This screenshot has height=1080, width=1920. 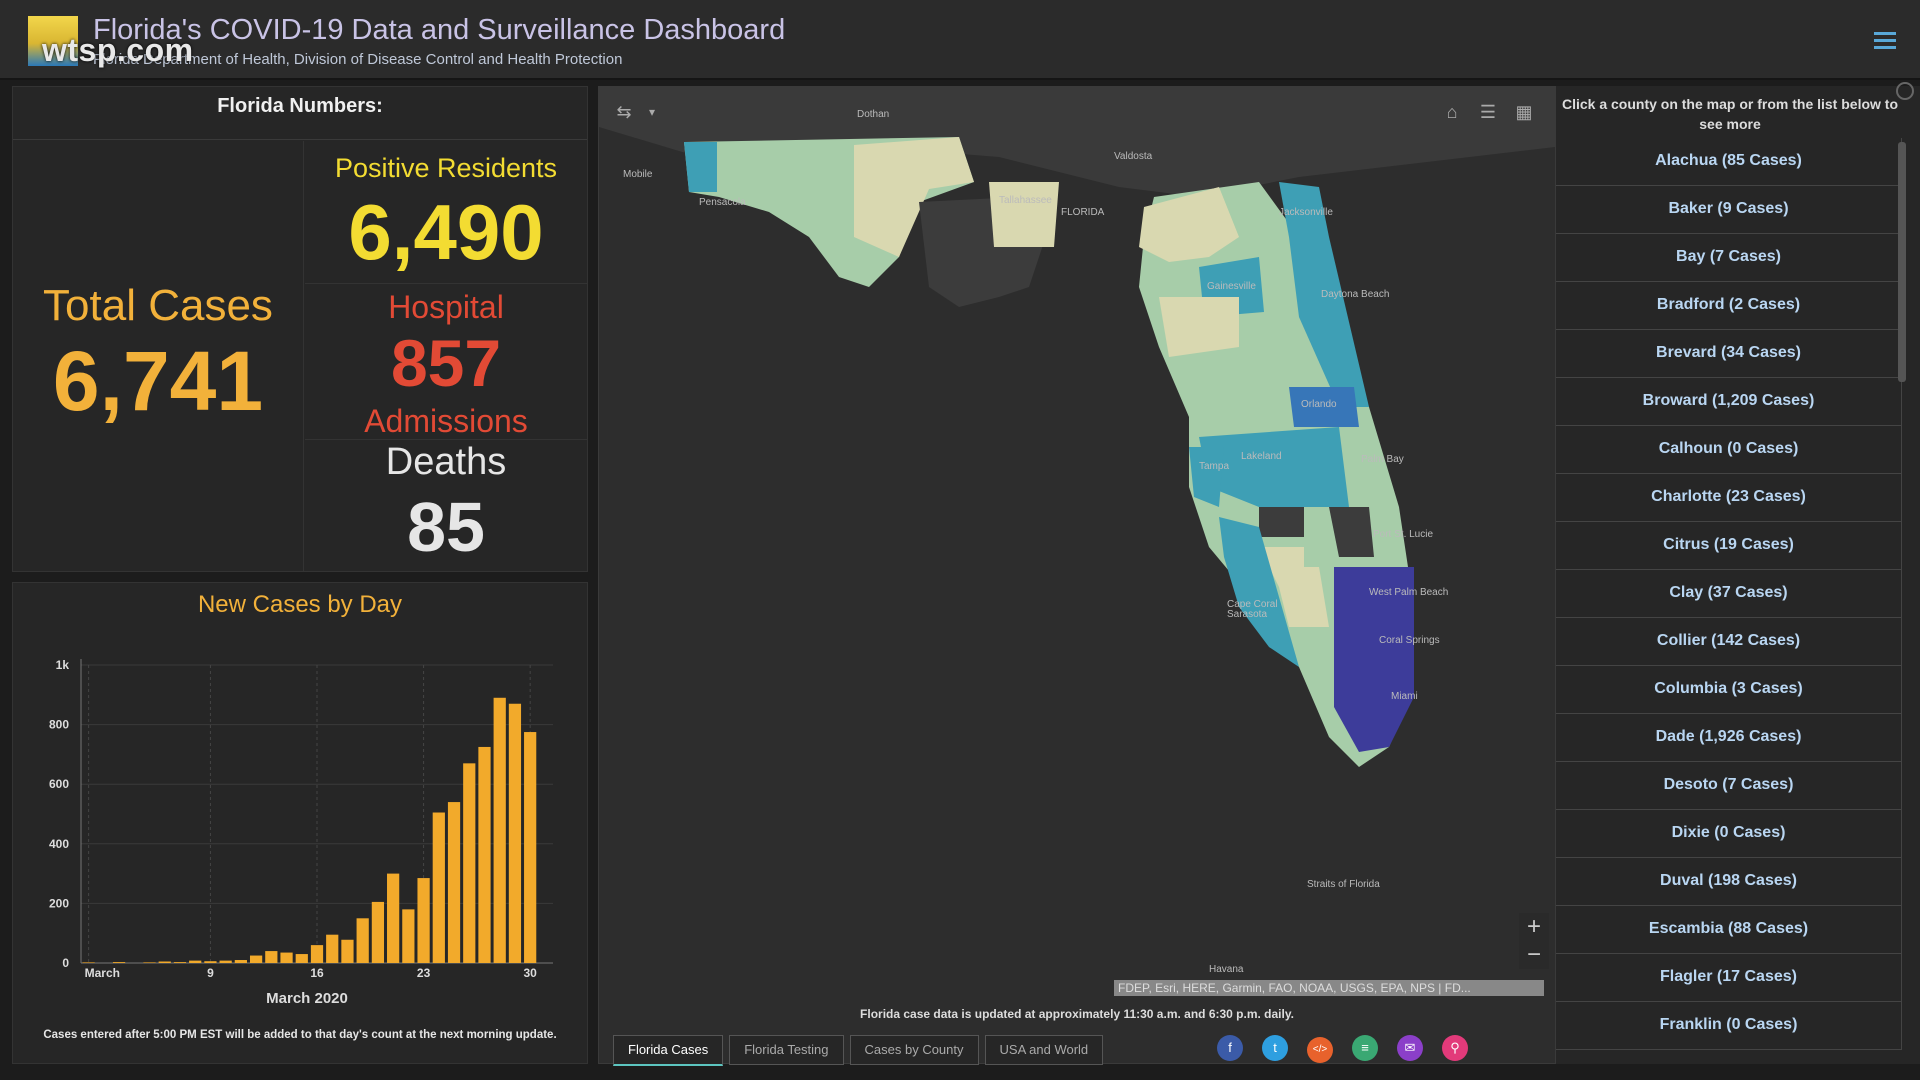 I want to click on county-item-clay: Clay (37 Cases), so click(x=1729, y=594).